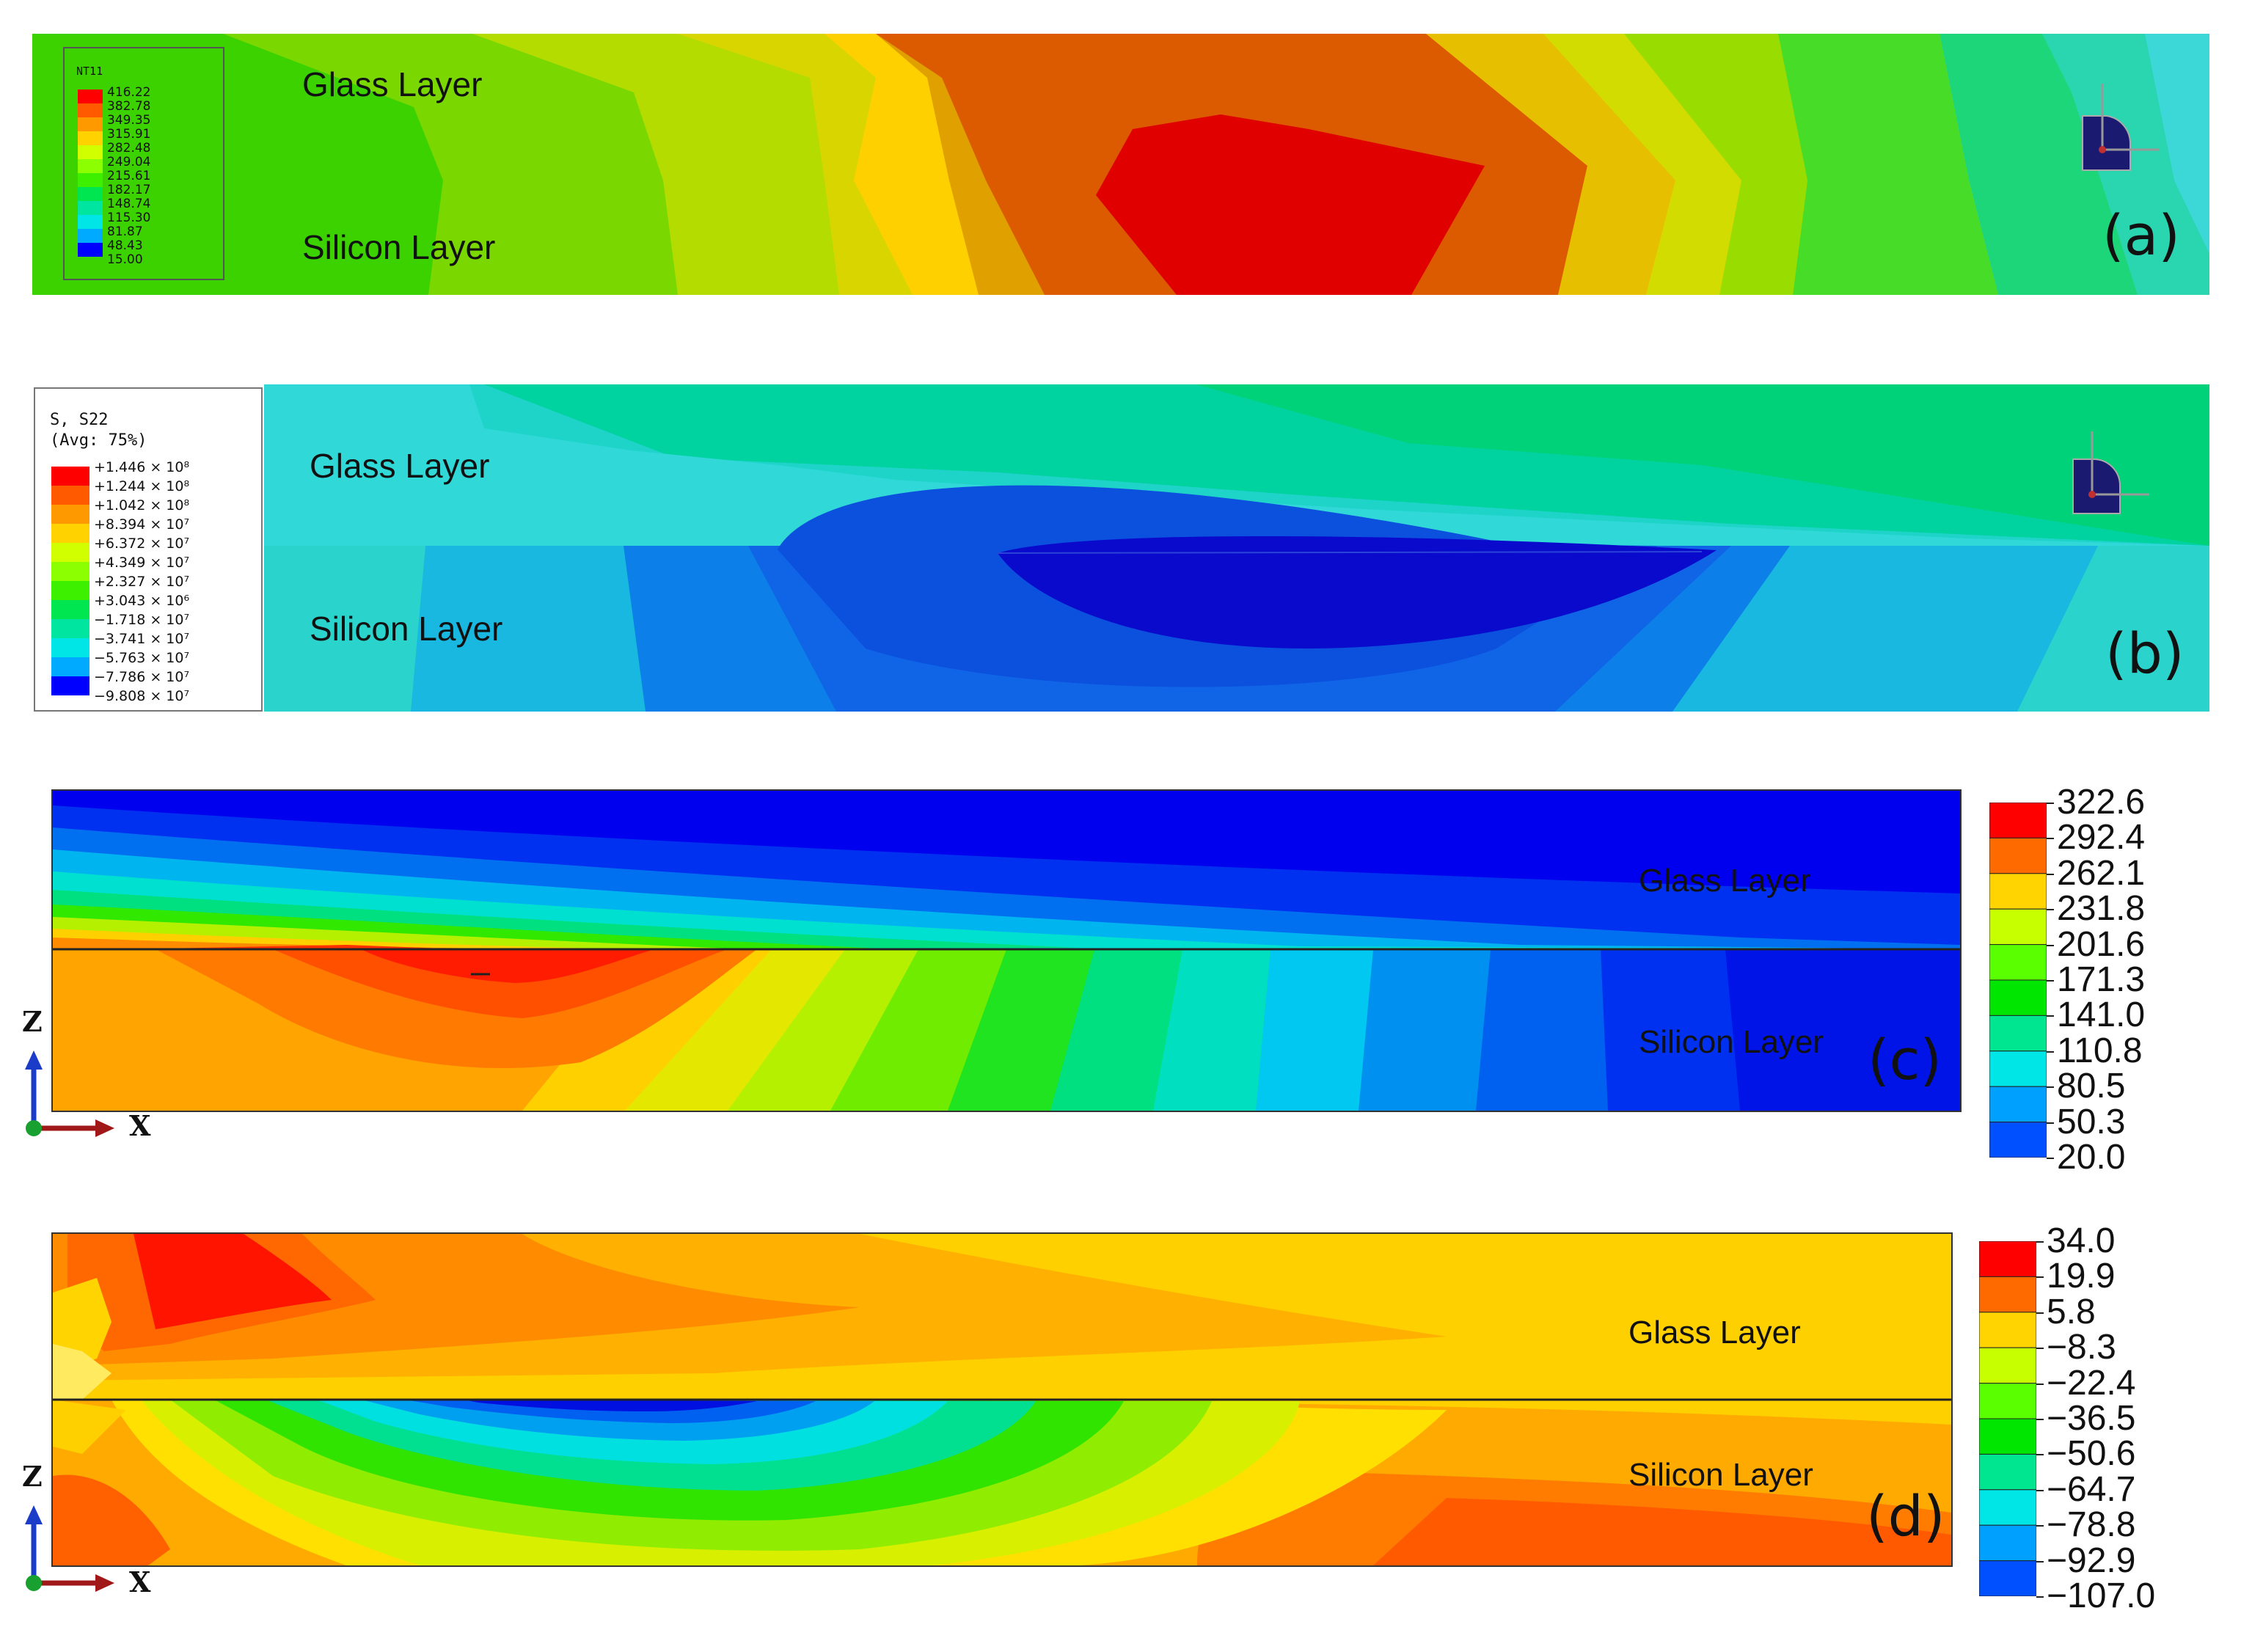 This screenshot has height=1652, width=2241. Describe the element at coordinates (140, 1125) in the screenshot. I see `panel-c-axis-x: X` at that location.